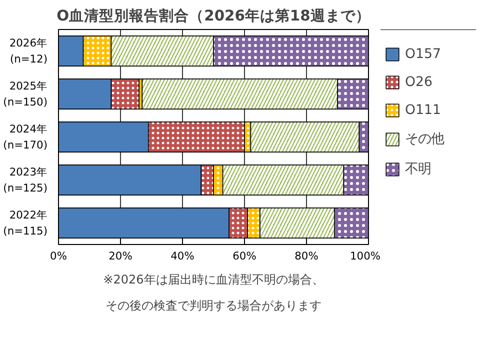  Describe the element at coordinates (306, 256) in the screenshot. I see `x-tick-label: 80%` at that location.